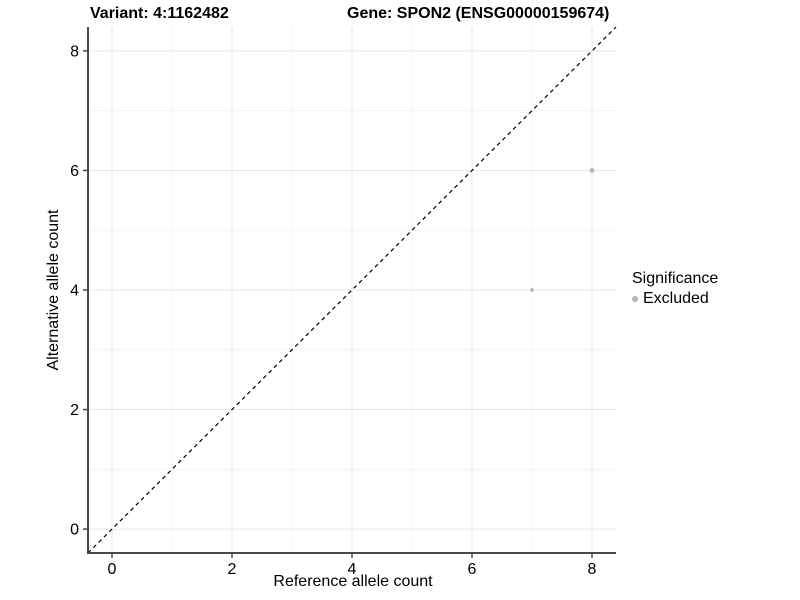 Image resolution: width=800 pixels, height=600 pixels. What do you see at coordinates (472, 569) in the screenshot?
I see `x-tick-label: 6` at bounding box center [472, 569].